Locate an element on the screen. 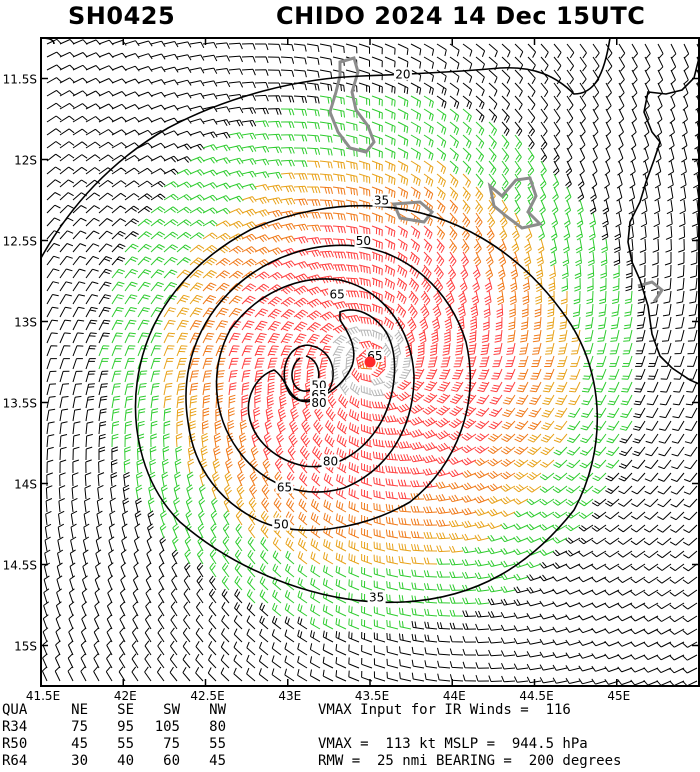  vmax-input-line: VMAX Input for IR Winds = 116 is located at coordinates (444, 710).